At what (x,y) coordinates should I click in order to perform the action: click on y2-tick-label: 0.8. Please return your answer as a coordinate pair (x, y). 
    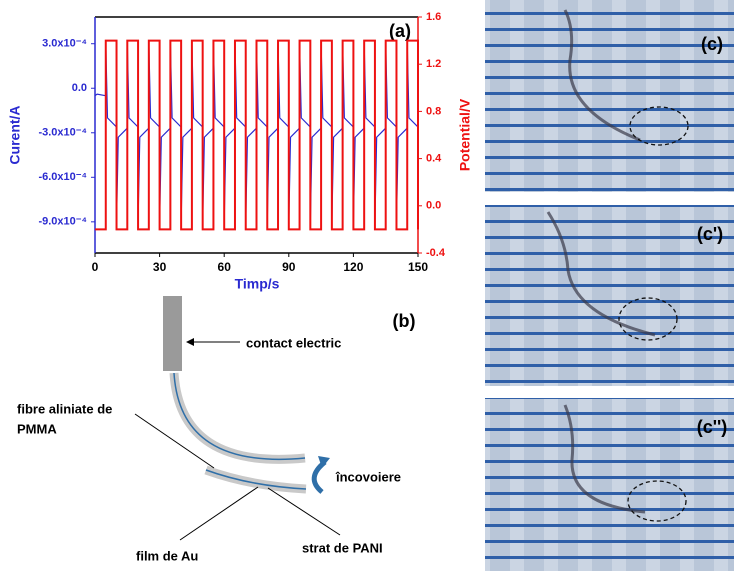
    Looking at the image, I should click on (433, 111).